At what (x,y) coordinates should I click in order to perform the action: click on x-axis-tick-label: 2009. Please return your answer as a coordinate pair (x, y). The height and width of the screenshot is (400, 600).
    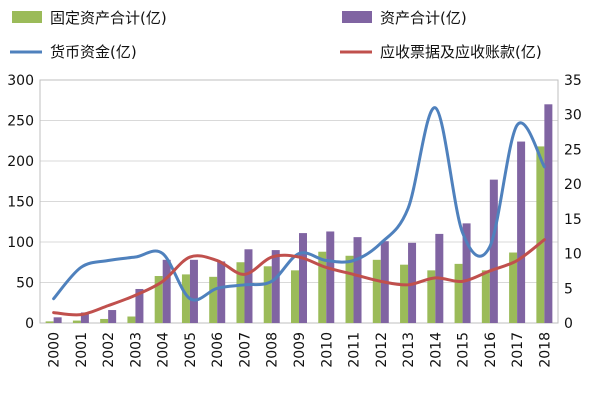
    Looking at the image, I should click on (300, 350).